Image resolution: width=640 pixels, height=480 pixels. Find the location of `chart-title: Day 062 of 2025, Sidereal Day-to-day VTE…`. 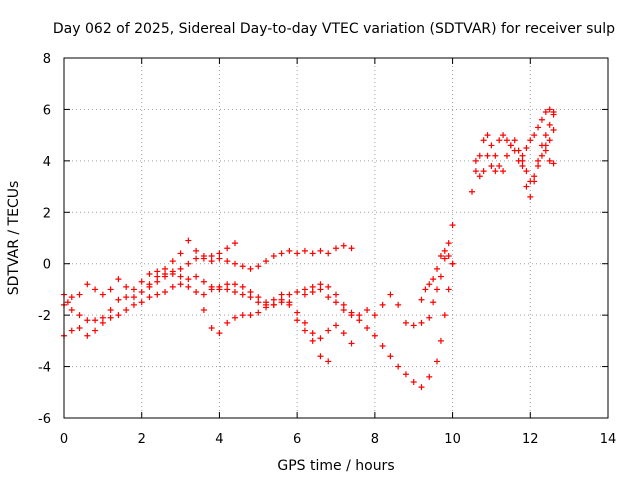

chart-title: Day 062 of 2025, Sidereal Day-to-day VTE… is located at coordinates (334, 29).